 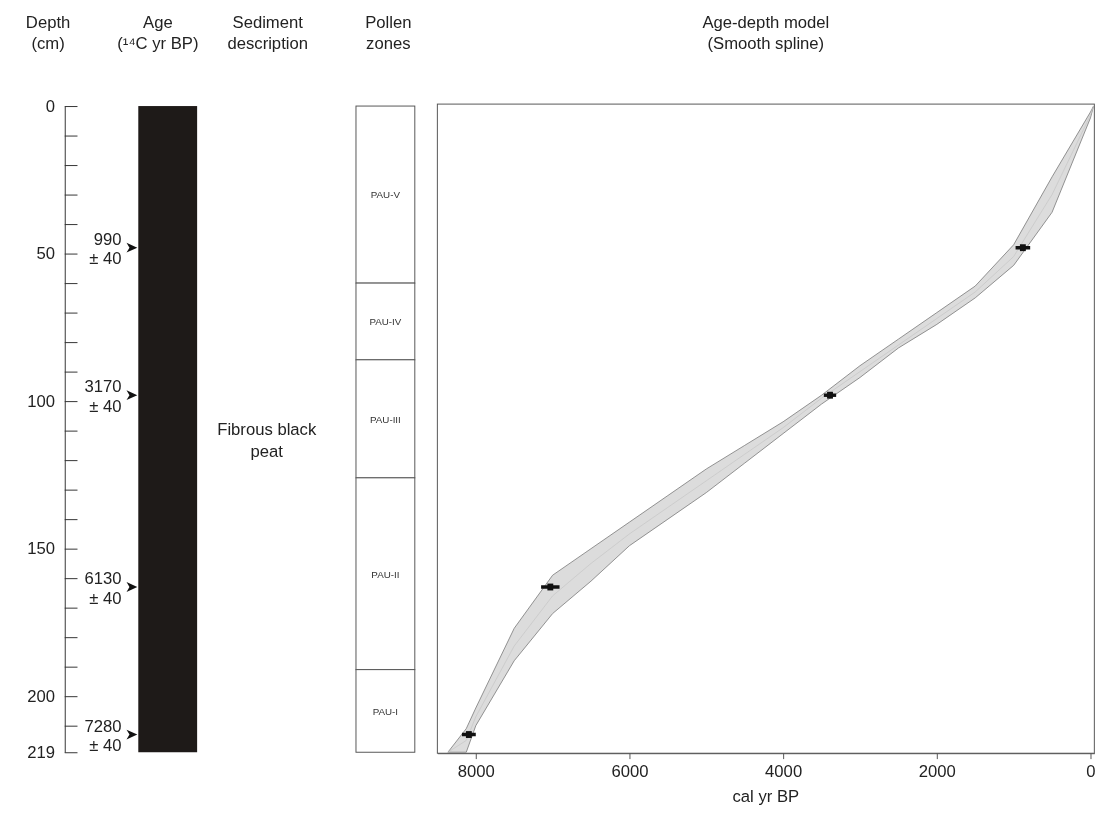 I want to click on y-tick-label: 50, so click(x=45, y=254).